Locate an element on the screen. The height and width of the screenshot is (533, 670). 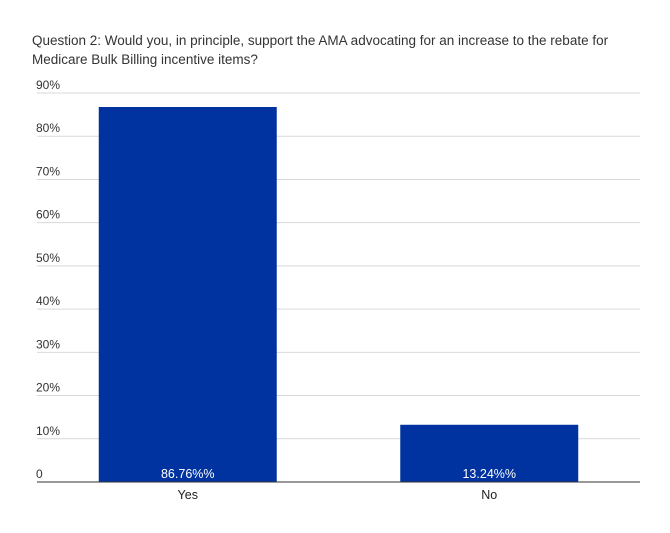
y-tick-label: 0 is located at coordinates (39, 474).